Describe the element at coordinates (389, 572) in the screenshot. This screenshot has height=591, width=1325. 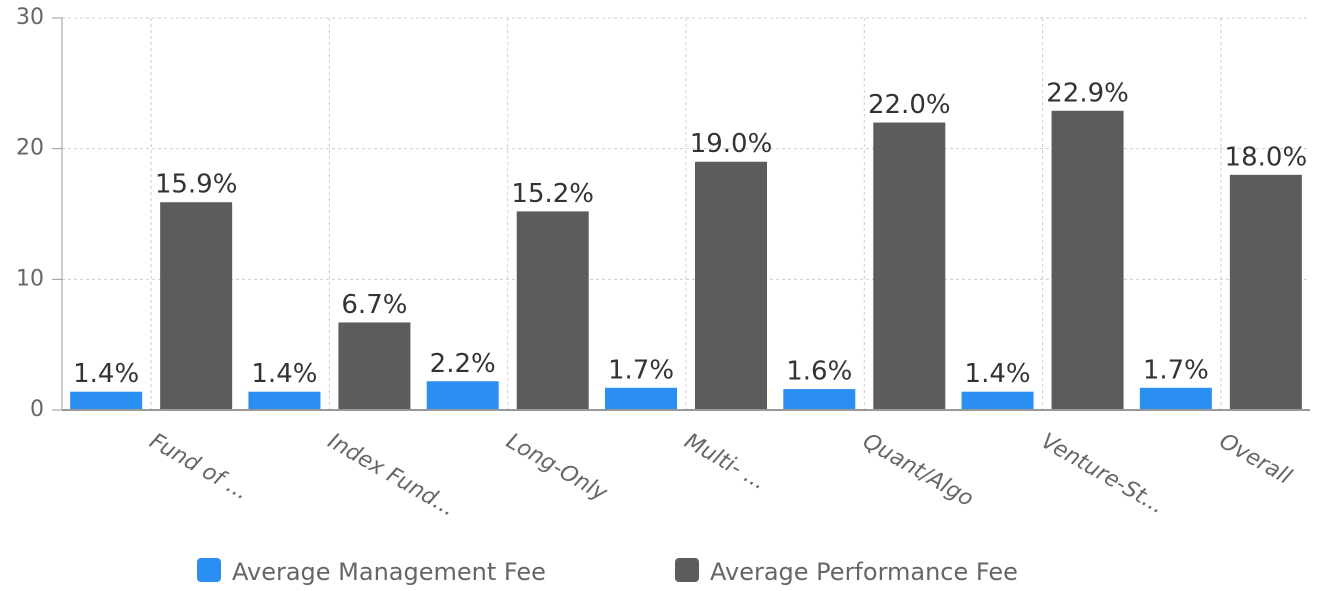
I see `legend-label: Average Management Fee` at that location.